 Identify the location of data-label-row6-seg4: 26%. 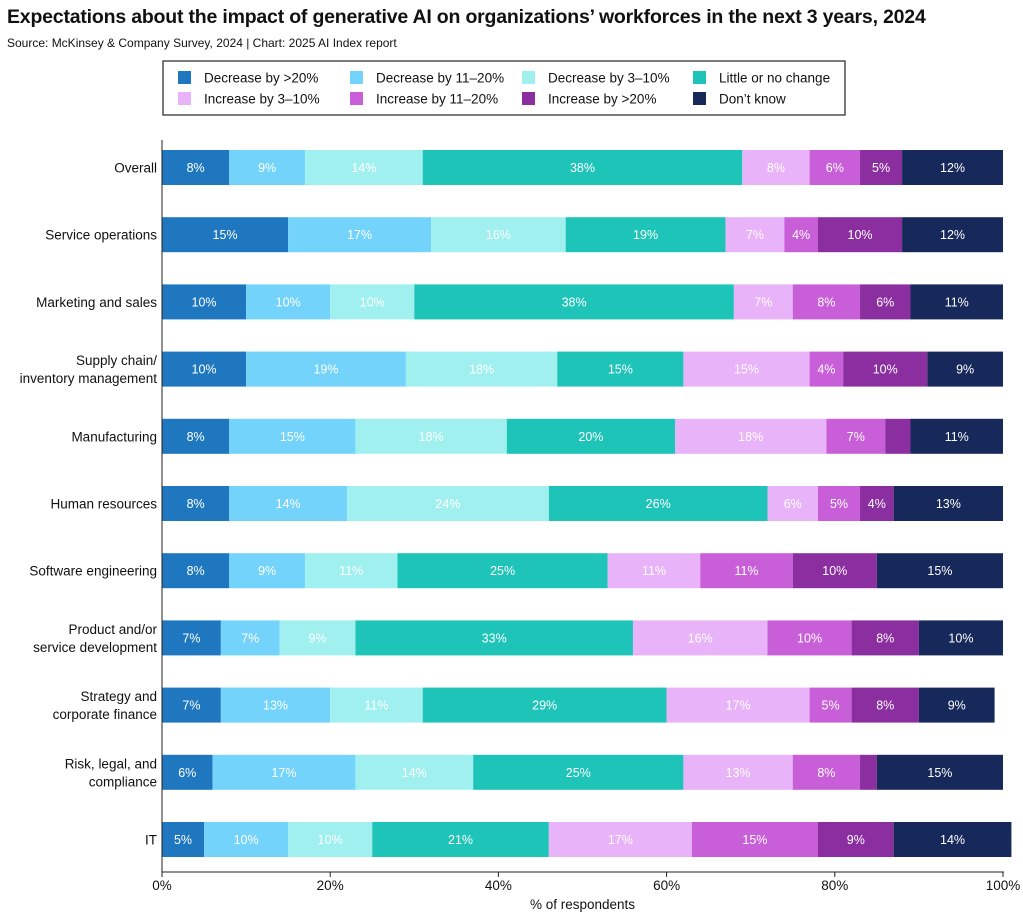
(658, 504).